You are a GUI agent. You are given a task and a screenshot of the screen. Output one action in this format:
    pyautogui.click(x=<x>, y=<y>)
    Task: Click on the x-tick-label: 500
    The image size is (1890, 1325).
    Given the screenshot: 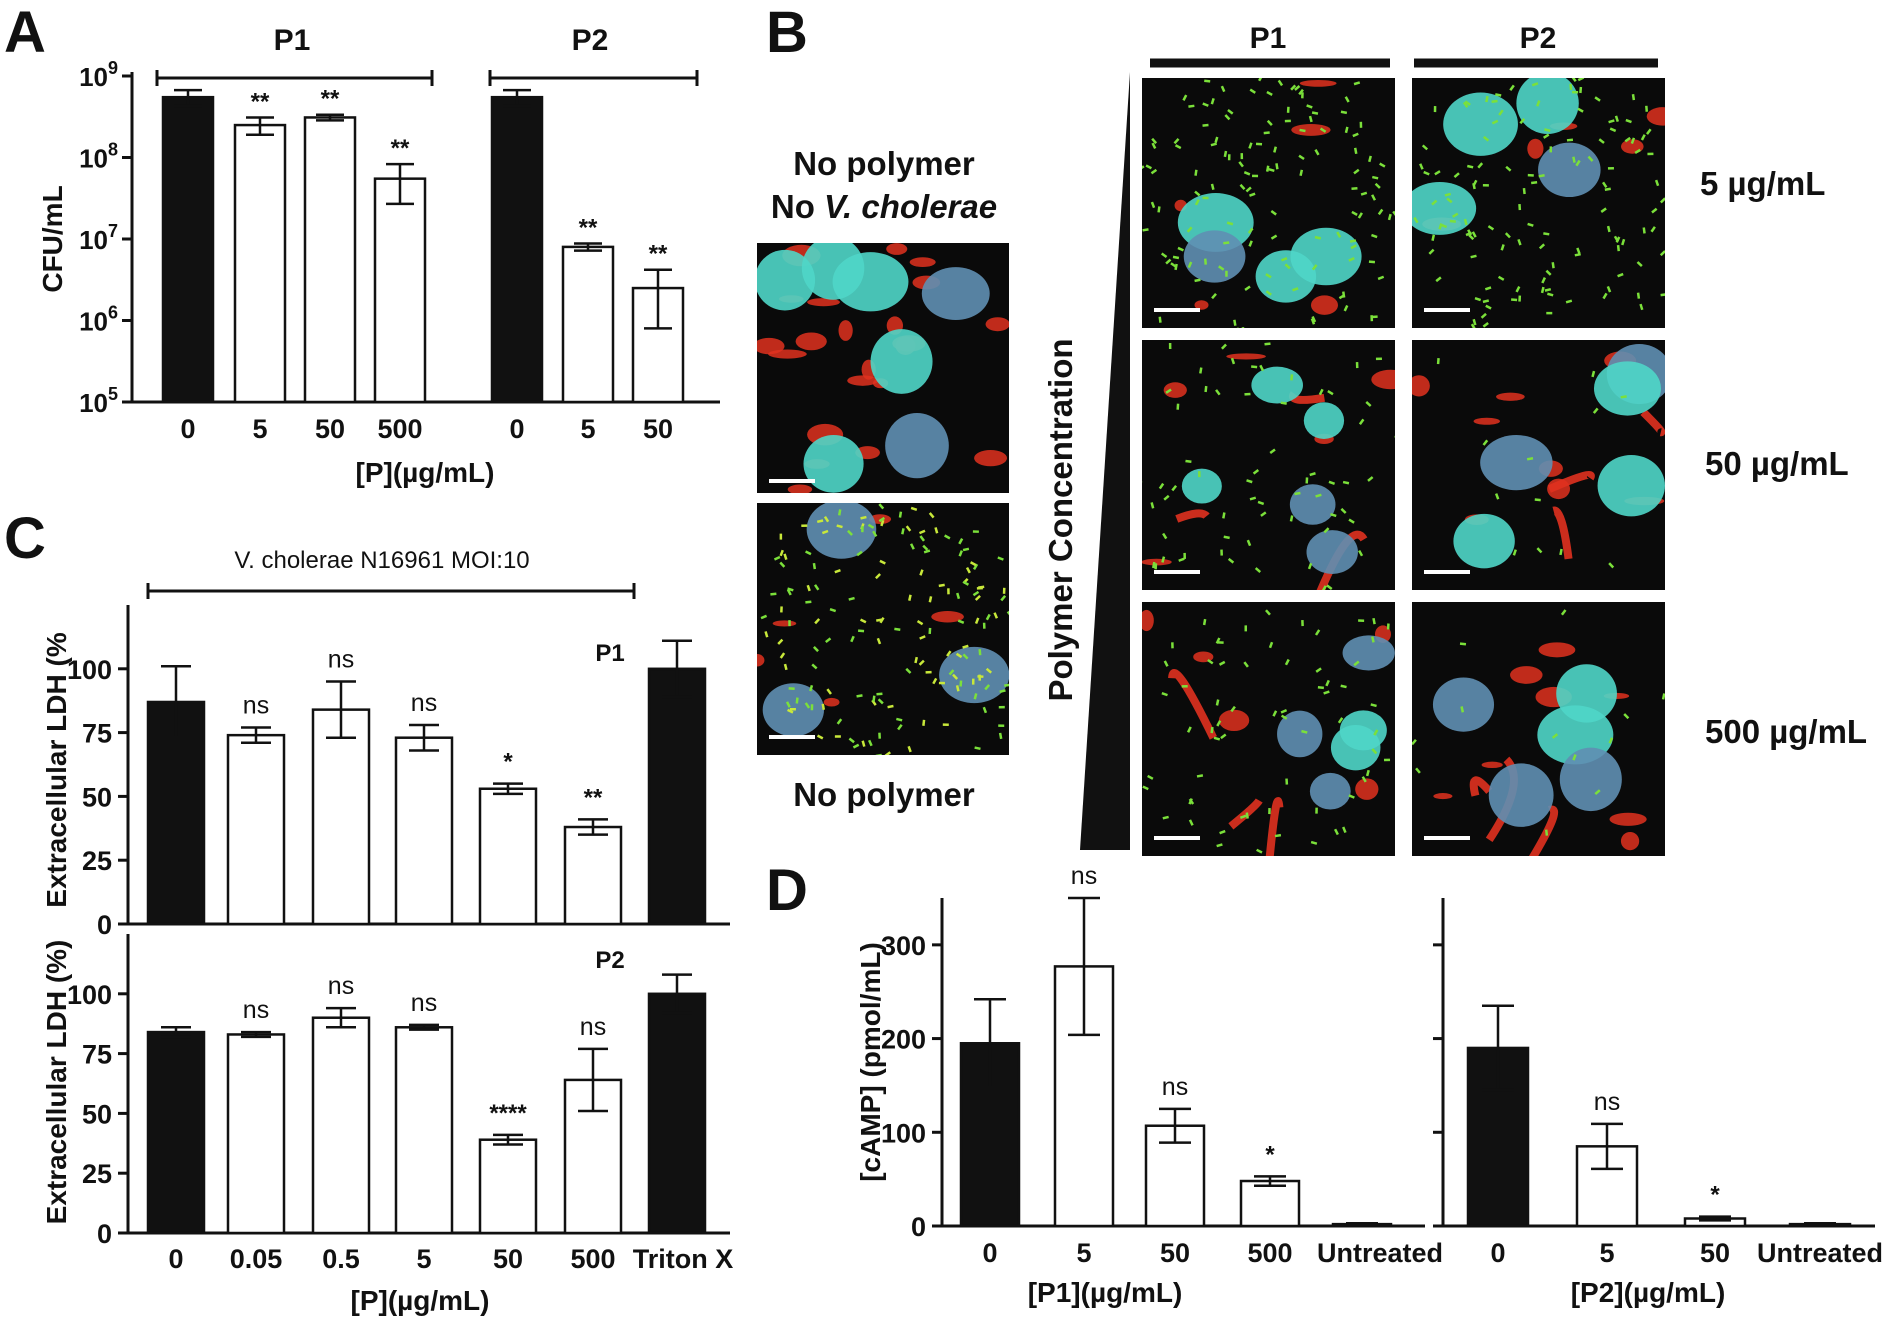 What is the action you would take?
    pyautogui.click(x=592, y=1259)
    